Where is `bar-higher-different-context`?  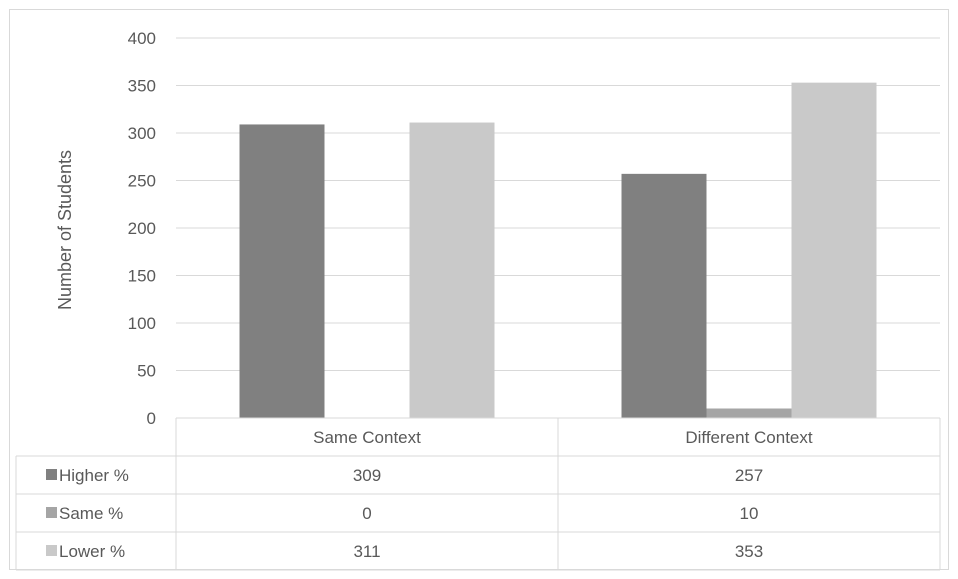 bar-higher-different-context is located at coordinates (664, 295).